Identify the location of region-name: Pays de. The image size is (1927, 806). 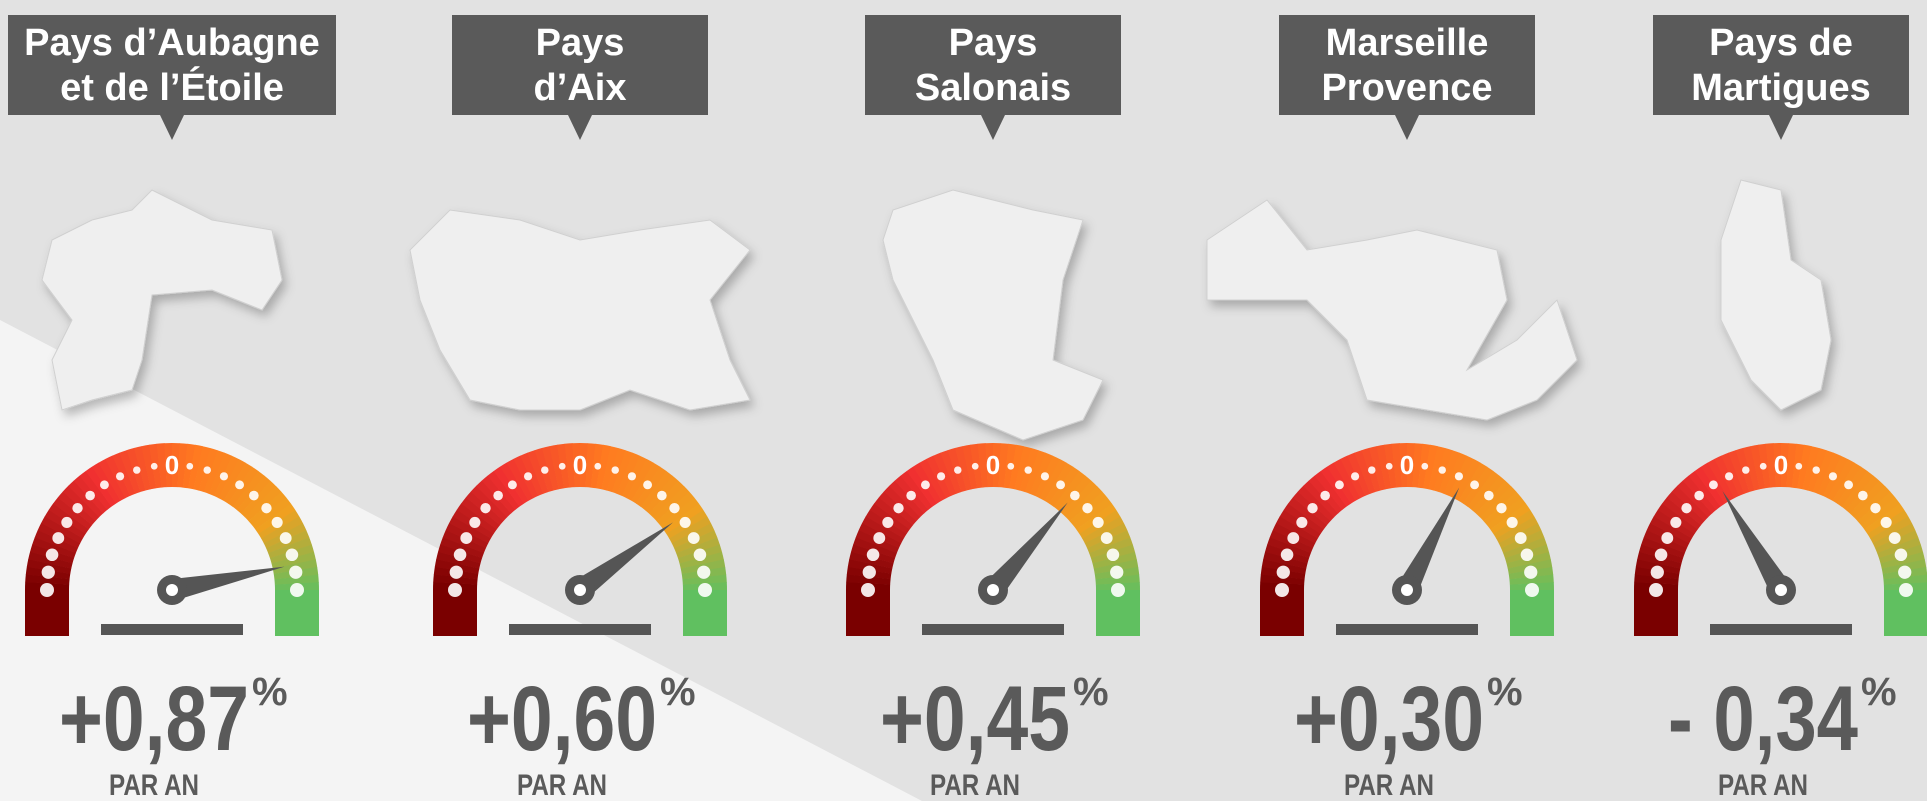
(1781, 43).